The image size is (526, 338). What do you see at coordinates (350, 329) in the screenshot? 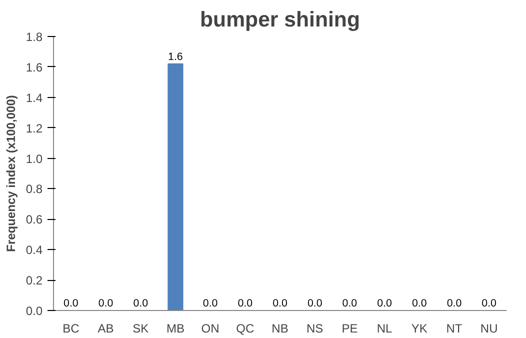
I see `x-tick-label: PE` at bounding box center [350, 329].